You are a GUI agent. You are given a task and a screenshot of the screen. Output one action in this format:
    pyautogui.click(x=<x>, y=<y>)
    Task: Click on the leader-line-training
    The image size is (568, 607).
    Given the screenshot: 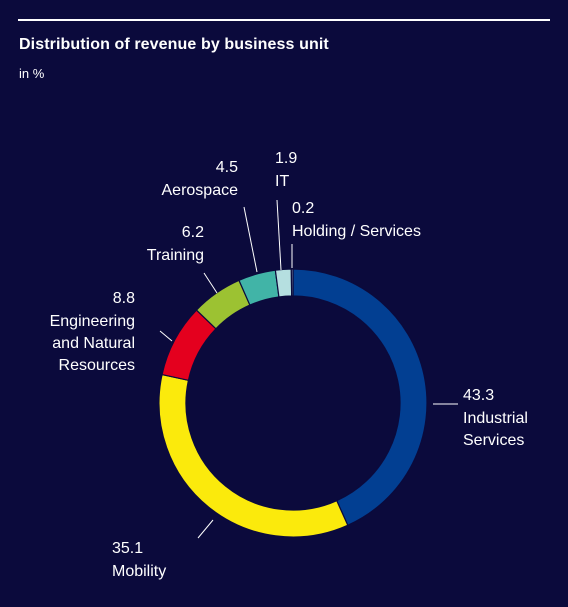 What is the action you would take?
    pyautogui.click(x=210, y=283)
    